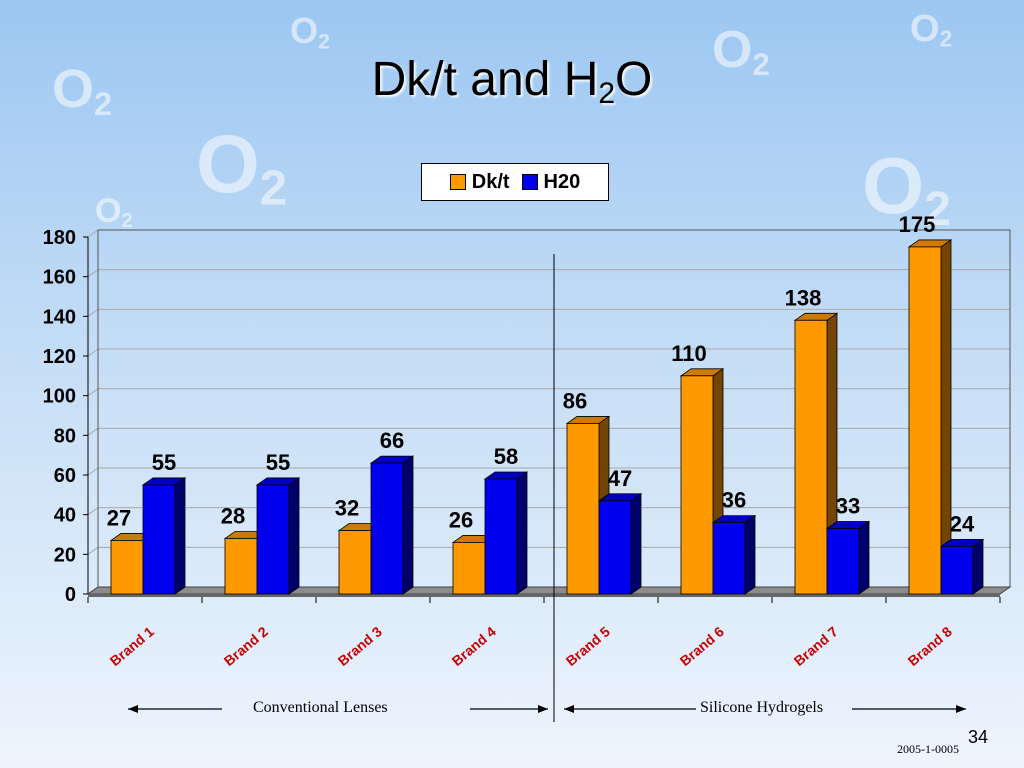  I want to click on data-label: 32, so click(347, 508).